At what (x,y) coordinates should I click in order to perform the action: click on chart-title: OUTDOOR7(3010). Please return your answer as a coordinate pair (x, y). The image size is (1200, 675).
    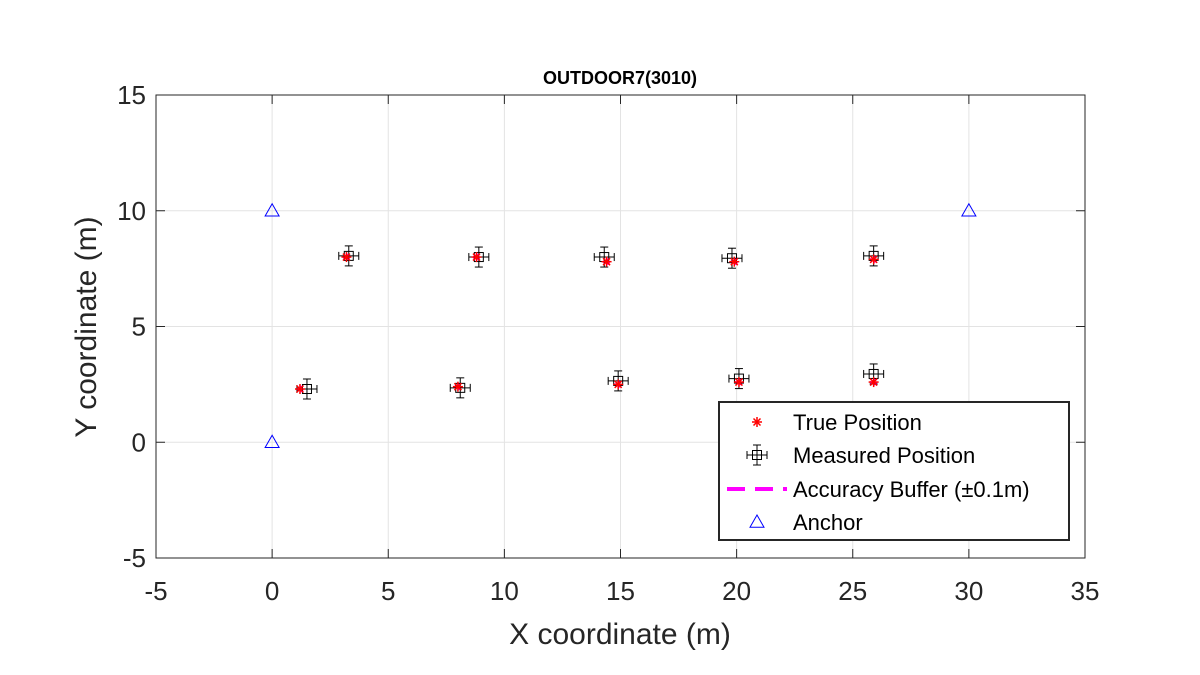
    Looking at the image, I should click on (620, 78).